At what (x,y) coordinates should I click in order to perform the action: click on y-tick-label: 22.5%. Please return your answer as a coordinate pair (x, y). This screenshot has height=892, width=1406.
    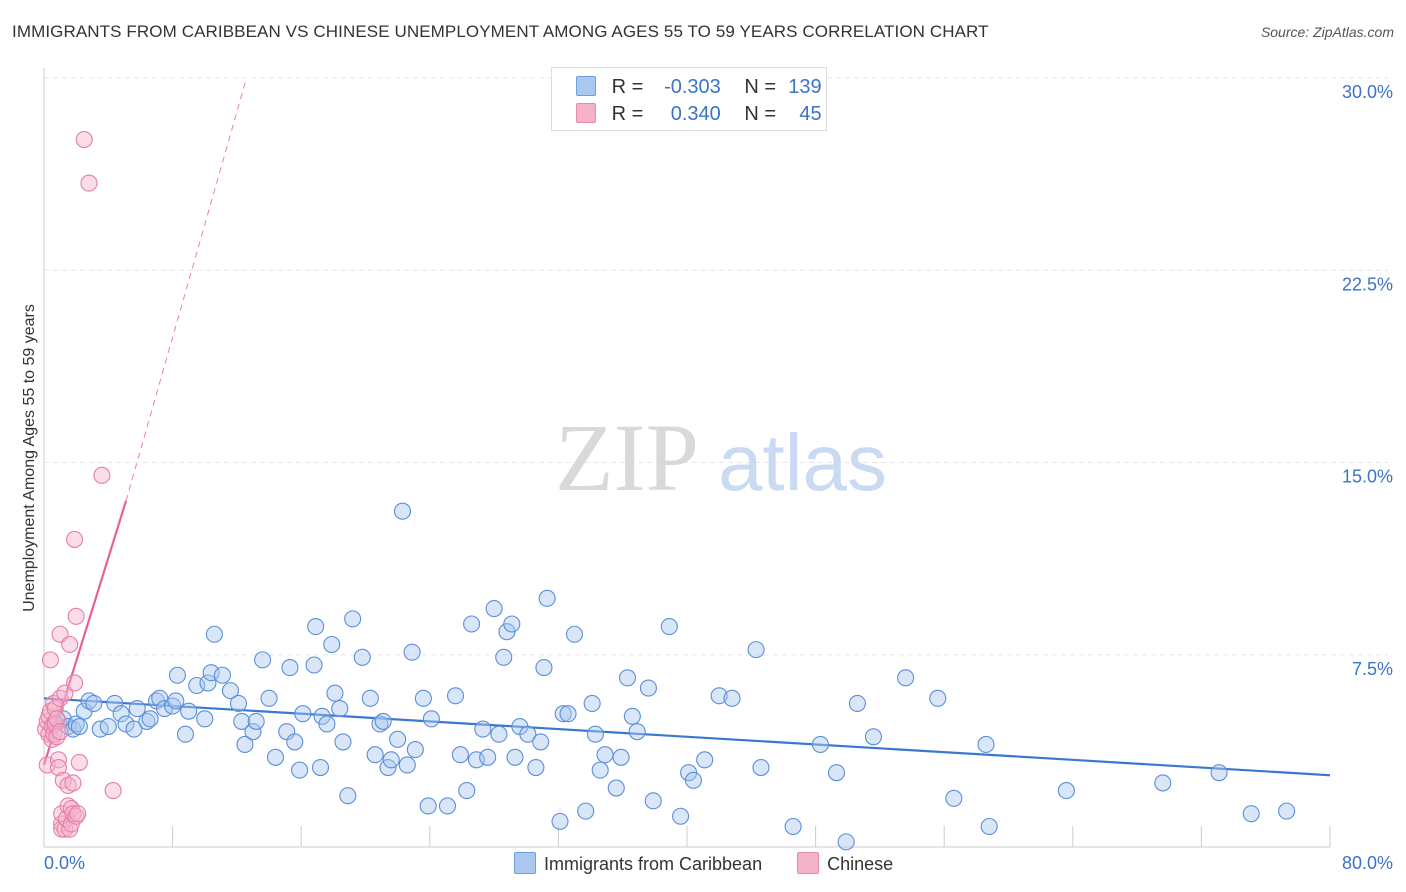
    Looking at the image, I should click on (1367, 284).